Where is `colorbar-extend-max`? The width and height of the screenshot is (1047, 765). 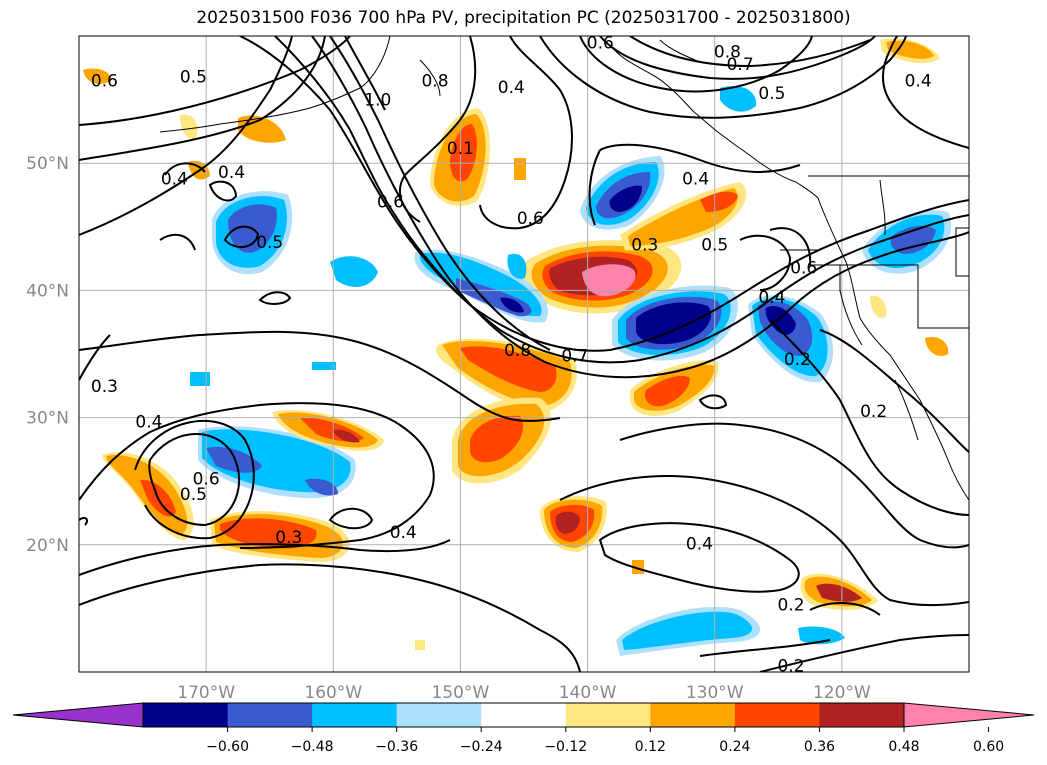
colorbar-extend-max is located at coordinates (969, 715).